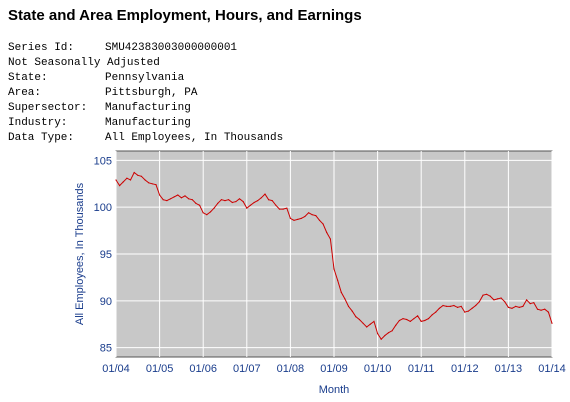 Image resolution: width=570 pixels, height=402 pixels. Describe the element at coordinates (41, 138) in the screenshot. I see `data-type-key: Data Type:` at that location.